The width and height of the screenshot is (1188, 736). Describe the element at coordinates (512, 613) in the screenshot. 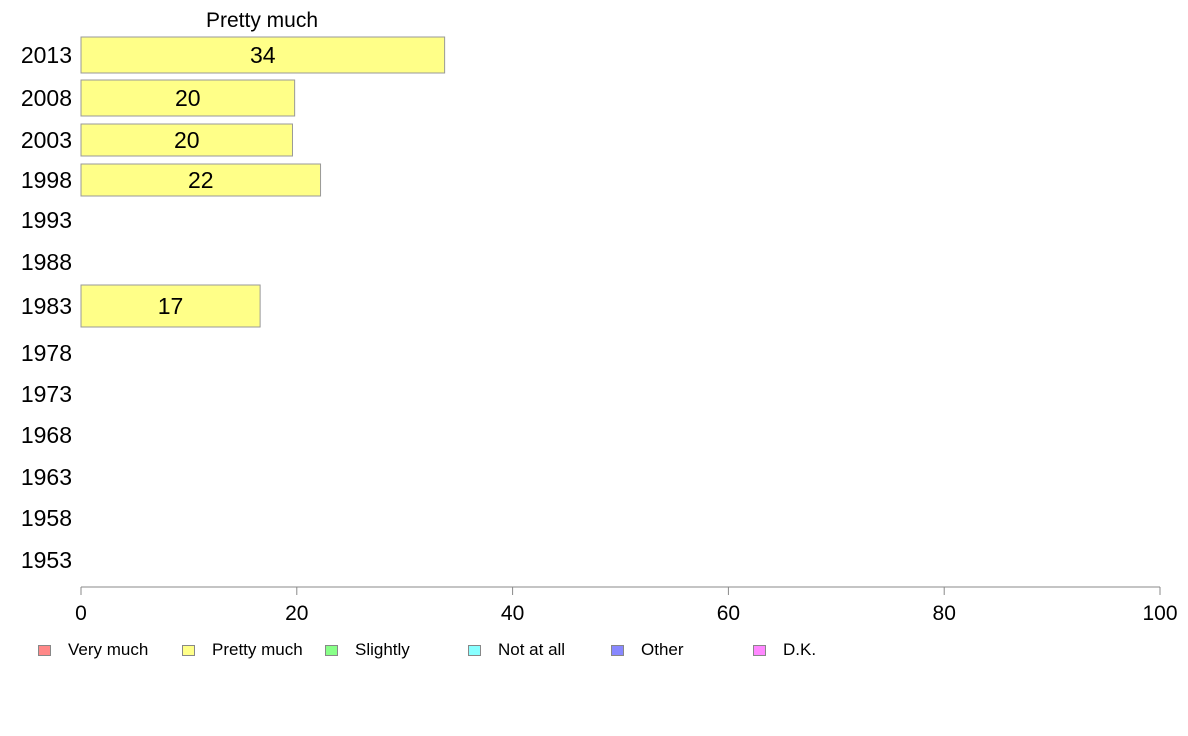

I see `x-tick-label-40: 40` at that location.